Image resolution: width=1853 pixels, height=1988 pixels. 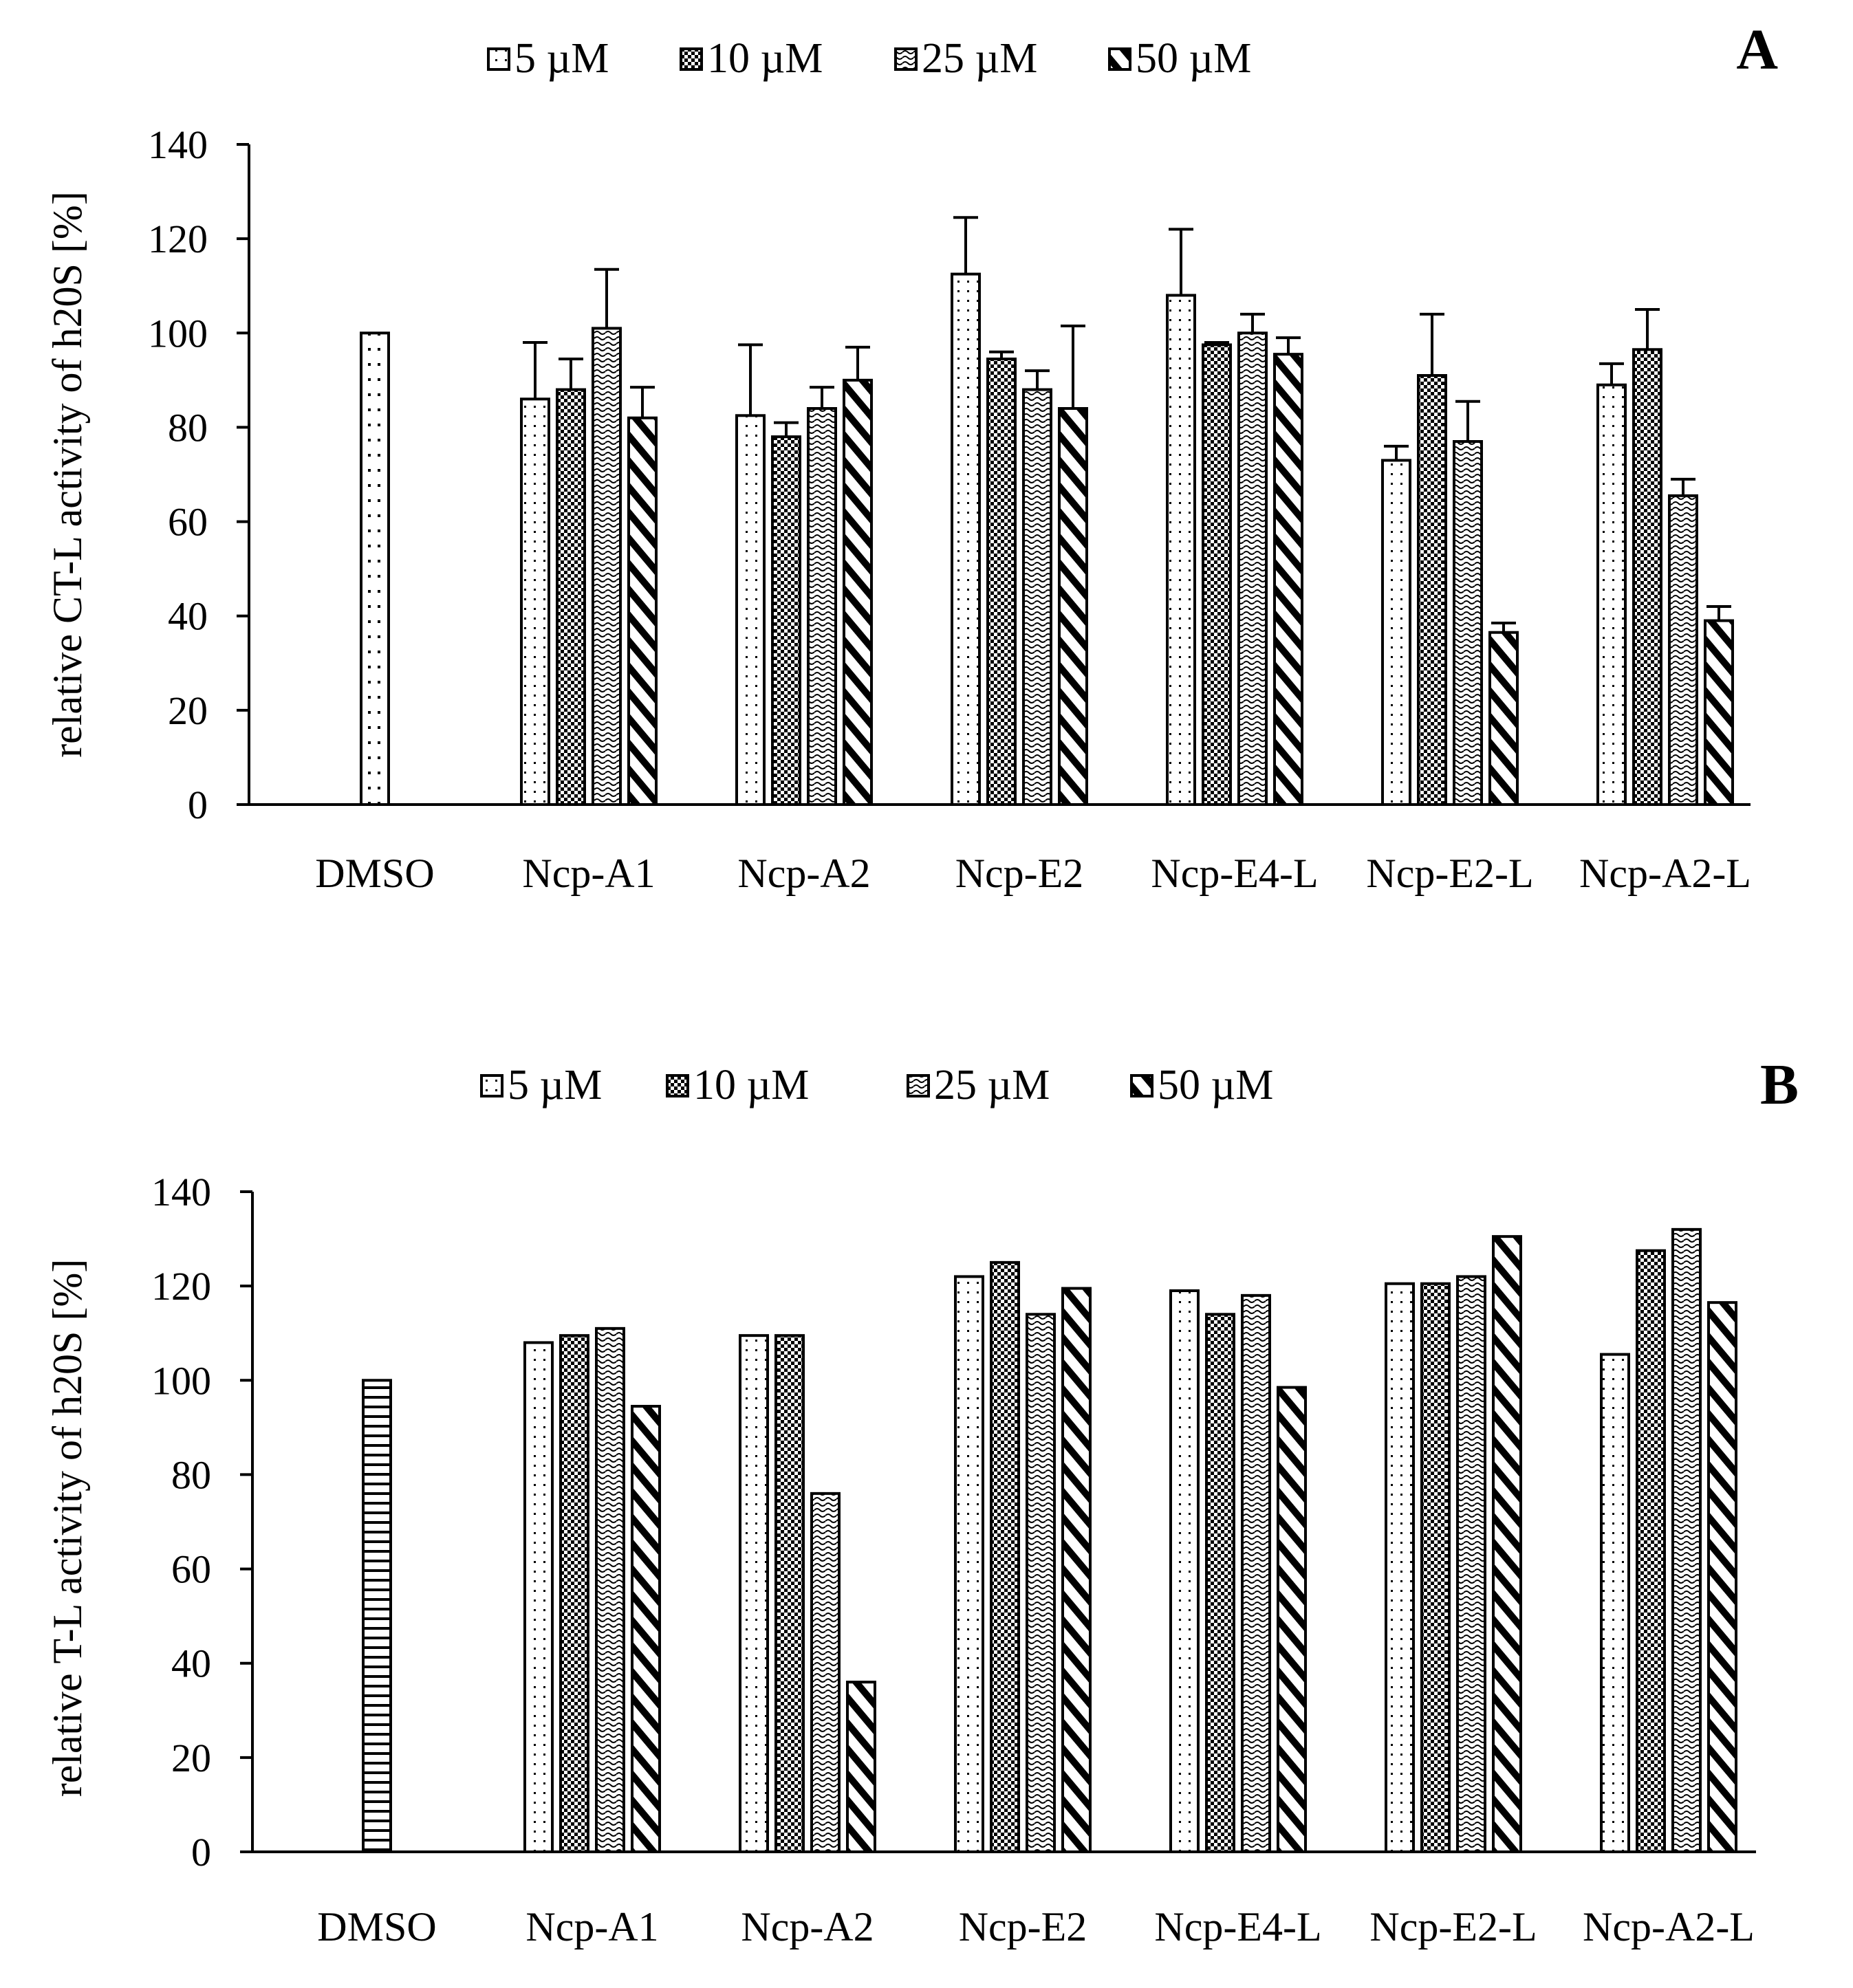 I want to click on bar-ncp-e2-l-5-m, so click(x=1396, y=633).